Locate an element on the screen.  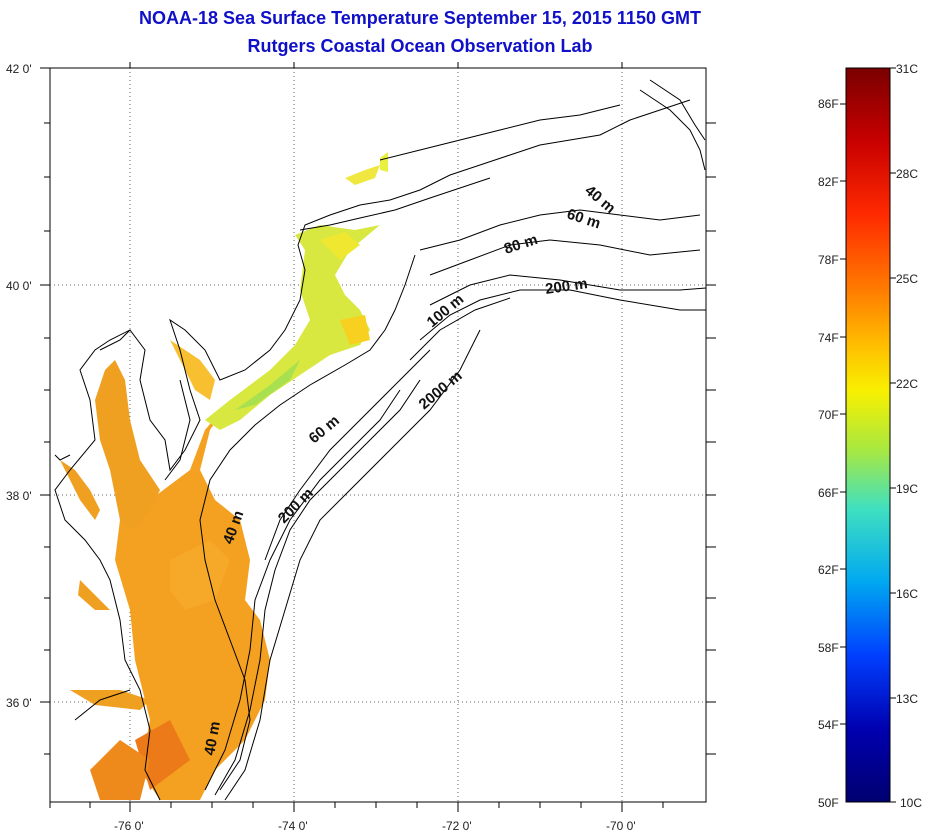
longitude-labels: -76 0' -74 0' -72 0' -70 0' is located at coordinates (375, 825).